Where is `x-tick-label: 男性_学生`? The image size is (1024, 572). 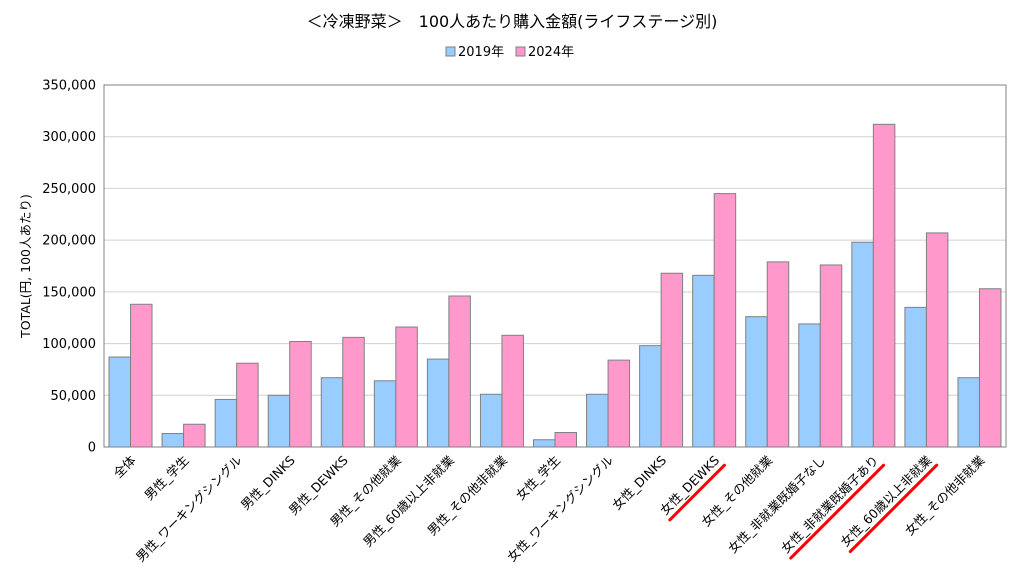 x-tick-label: 男性_学生 is located at coordinates (166, 478).